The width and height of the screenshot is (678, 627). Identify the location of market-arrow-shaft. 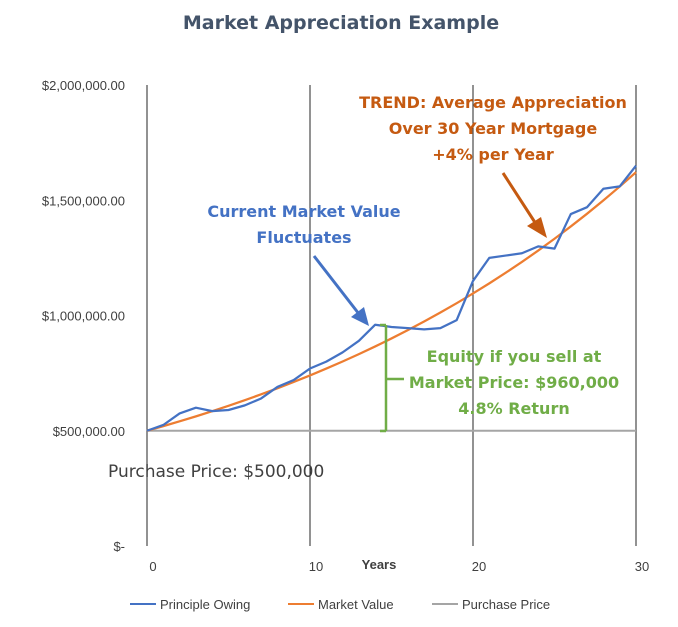
(336, 285).